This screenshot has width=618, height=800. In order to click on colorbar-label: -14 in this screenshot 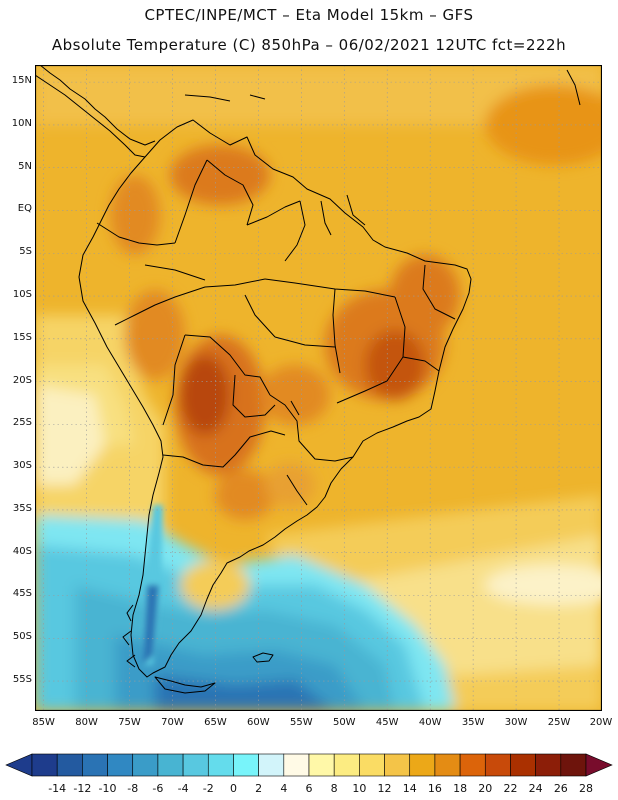, I will do `click(57, 788)`.